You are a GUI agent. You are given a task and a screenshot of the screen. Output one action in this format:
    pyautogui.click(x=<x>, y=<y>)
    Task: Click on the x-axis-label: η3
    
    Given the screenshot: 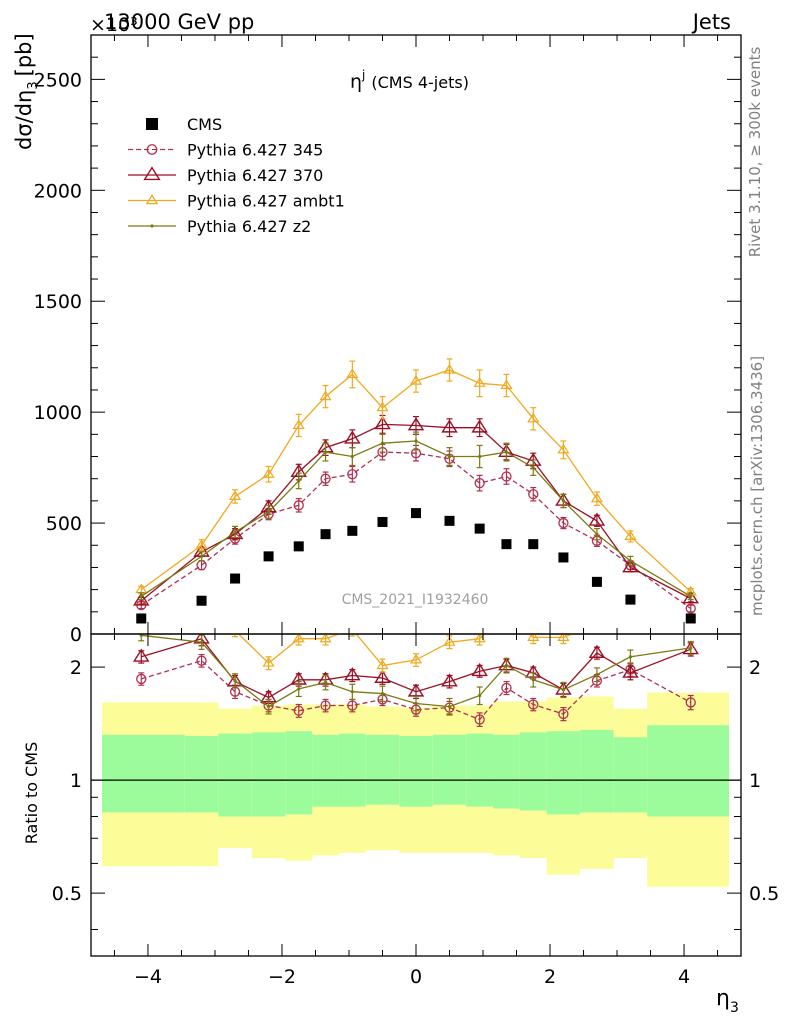 What is the action you would take?
    pyautogui.click(x=727, y=1001)
    